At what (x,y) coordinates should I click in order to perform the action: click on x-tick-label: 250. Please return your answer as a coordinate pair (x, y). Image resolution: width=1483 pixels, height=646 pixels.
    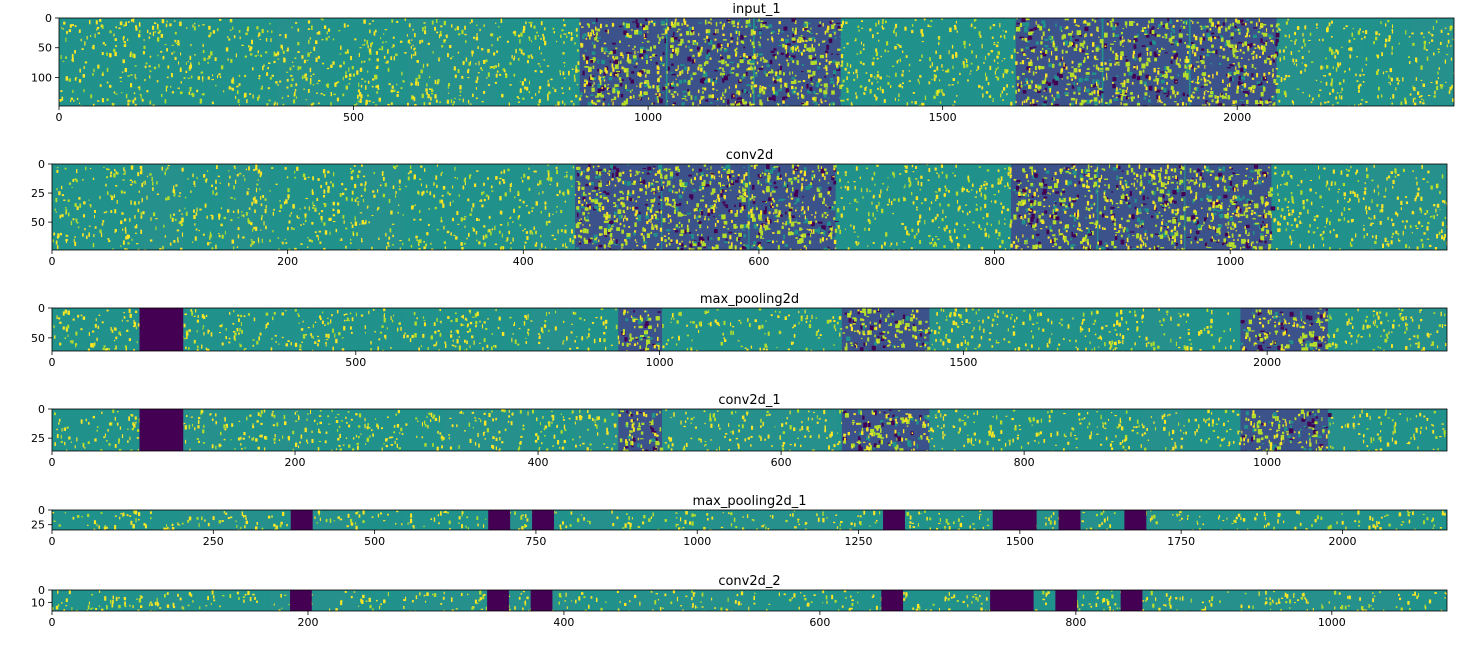
    Looking at the image, I should click on (213, 541).